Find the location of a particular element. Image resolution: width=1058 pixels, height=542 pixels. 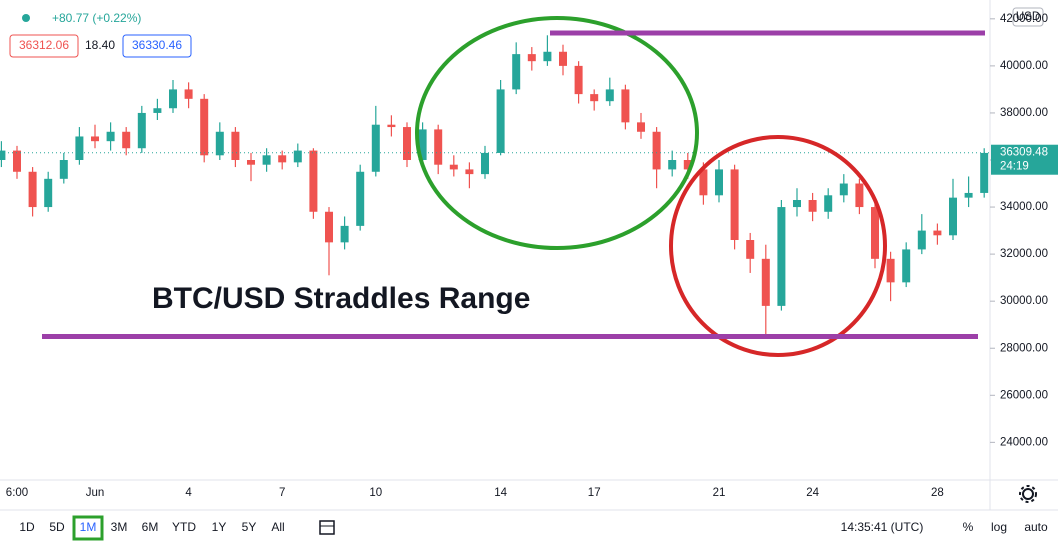

settings-icon is located at coordinates (1028, 494).